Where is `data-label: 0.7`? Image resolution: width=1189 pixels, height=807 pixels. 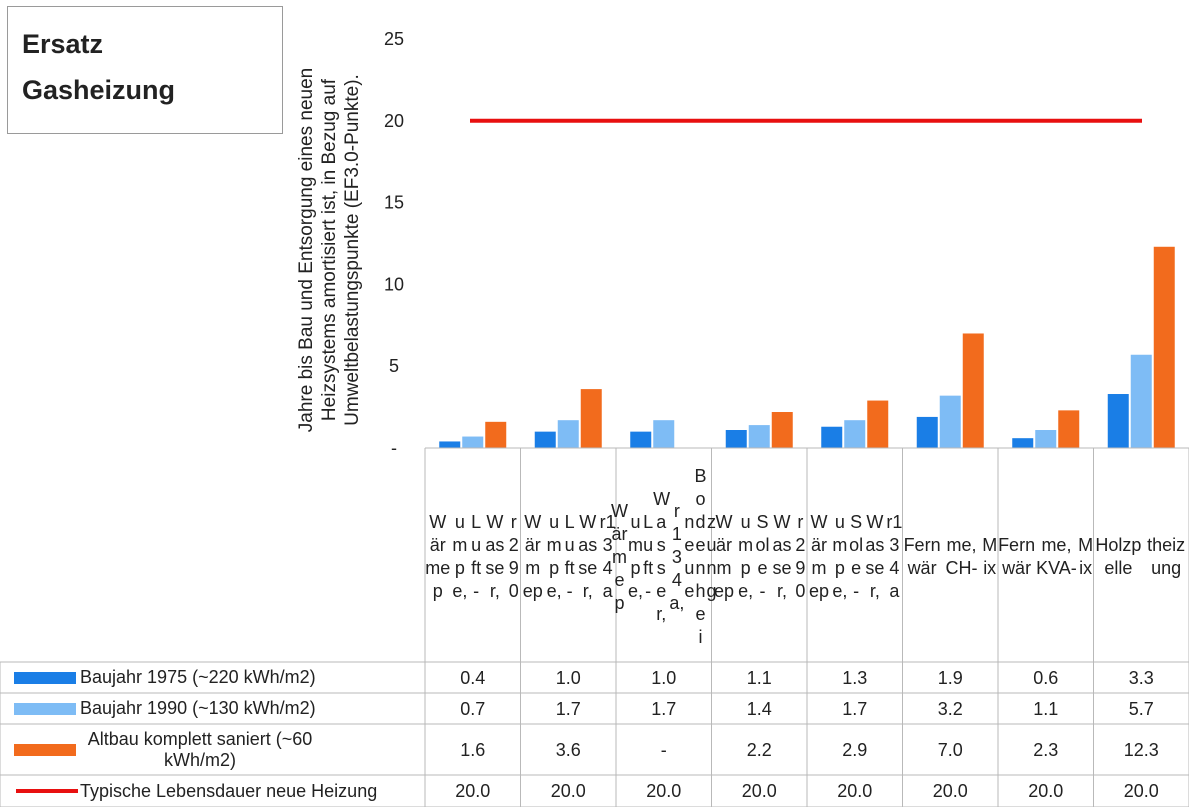
data-label: 0.7 is located at coordinates (473, 708).